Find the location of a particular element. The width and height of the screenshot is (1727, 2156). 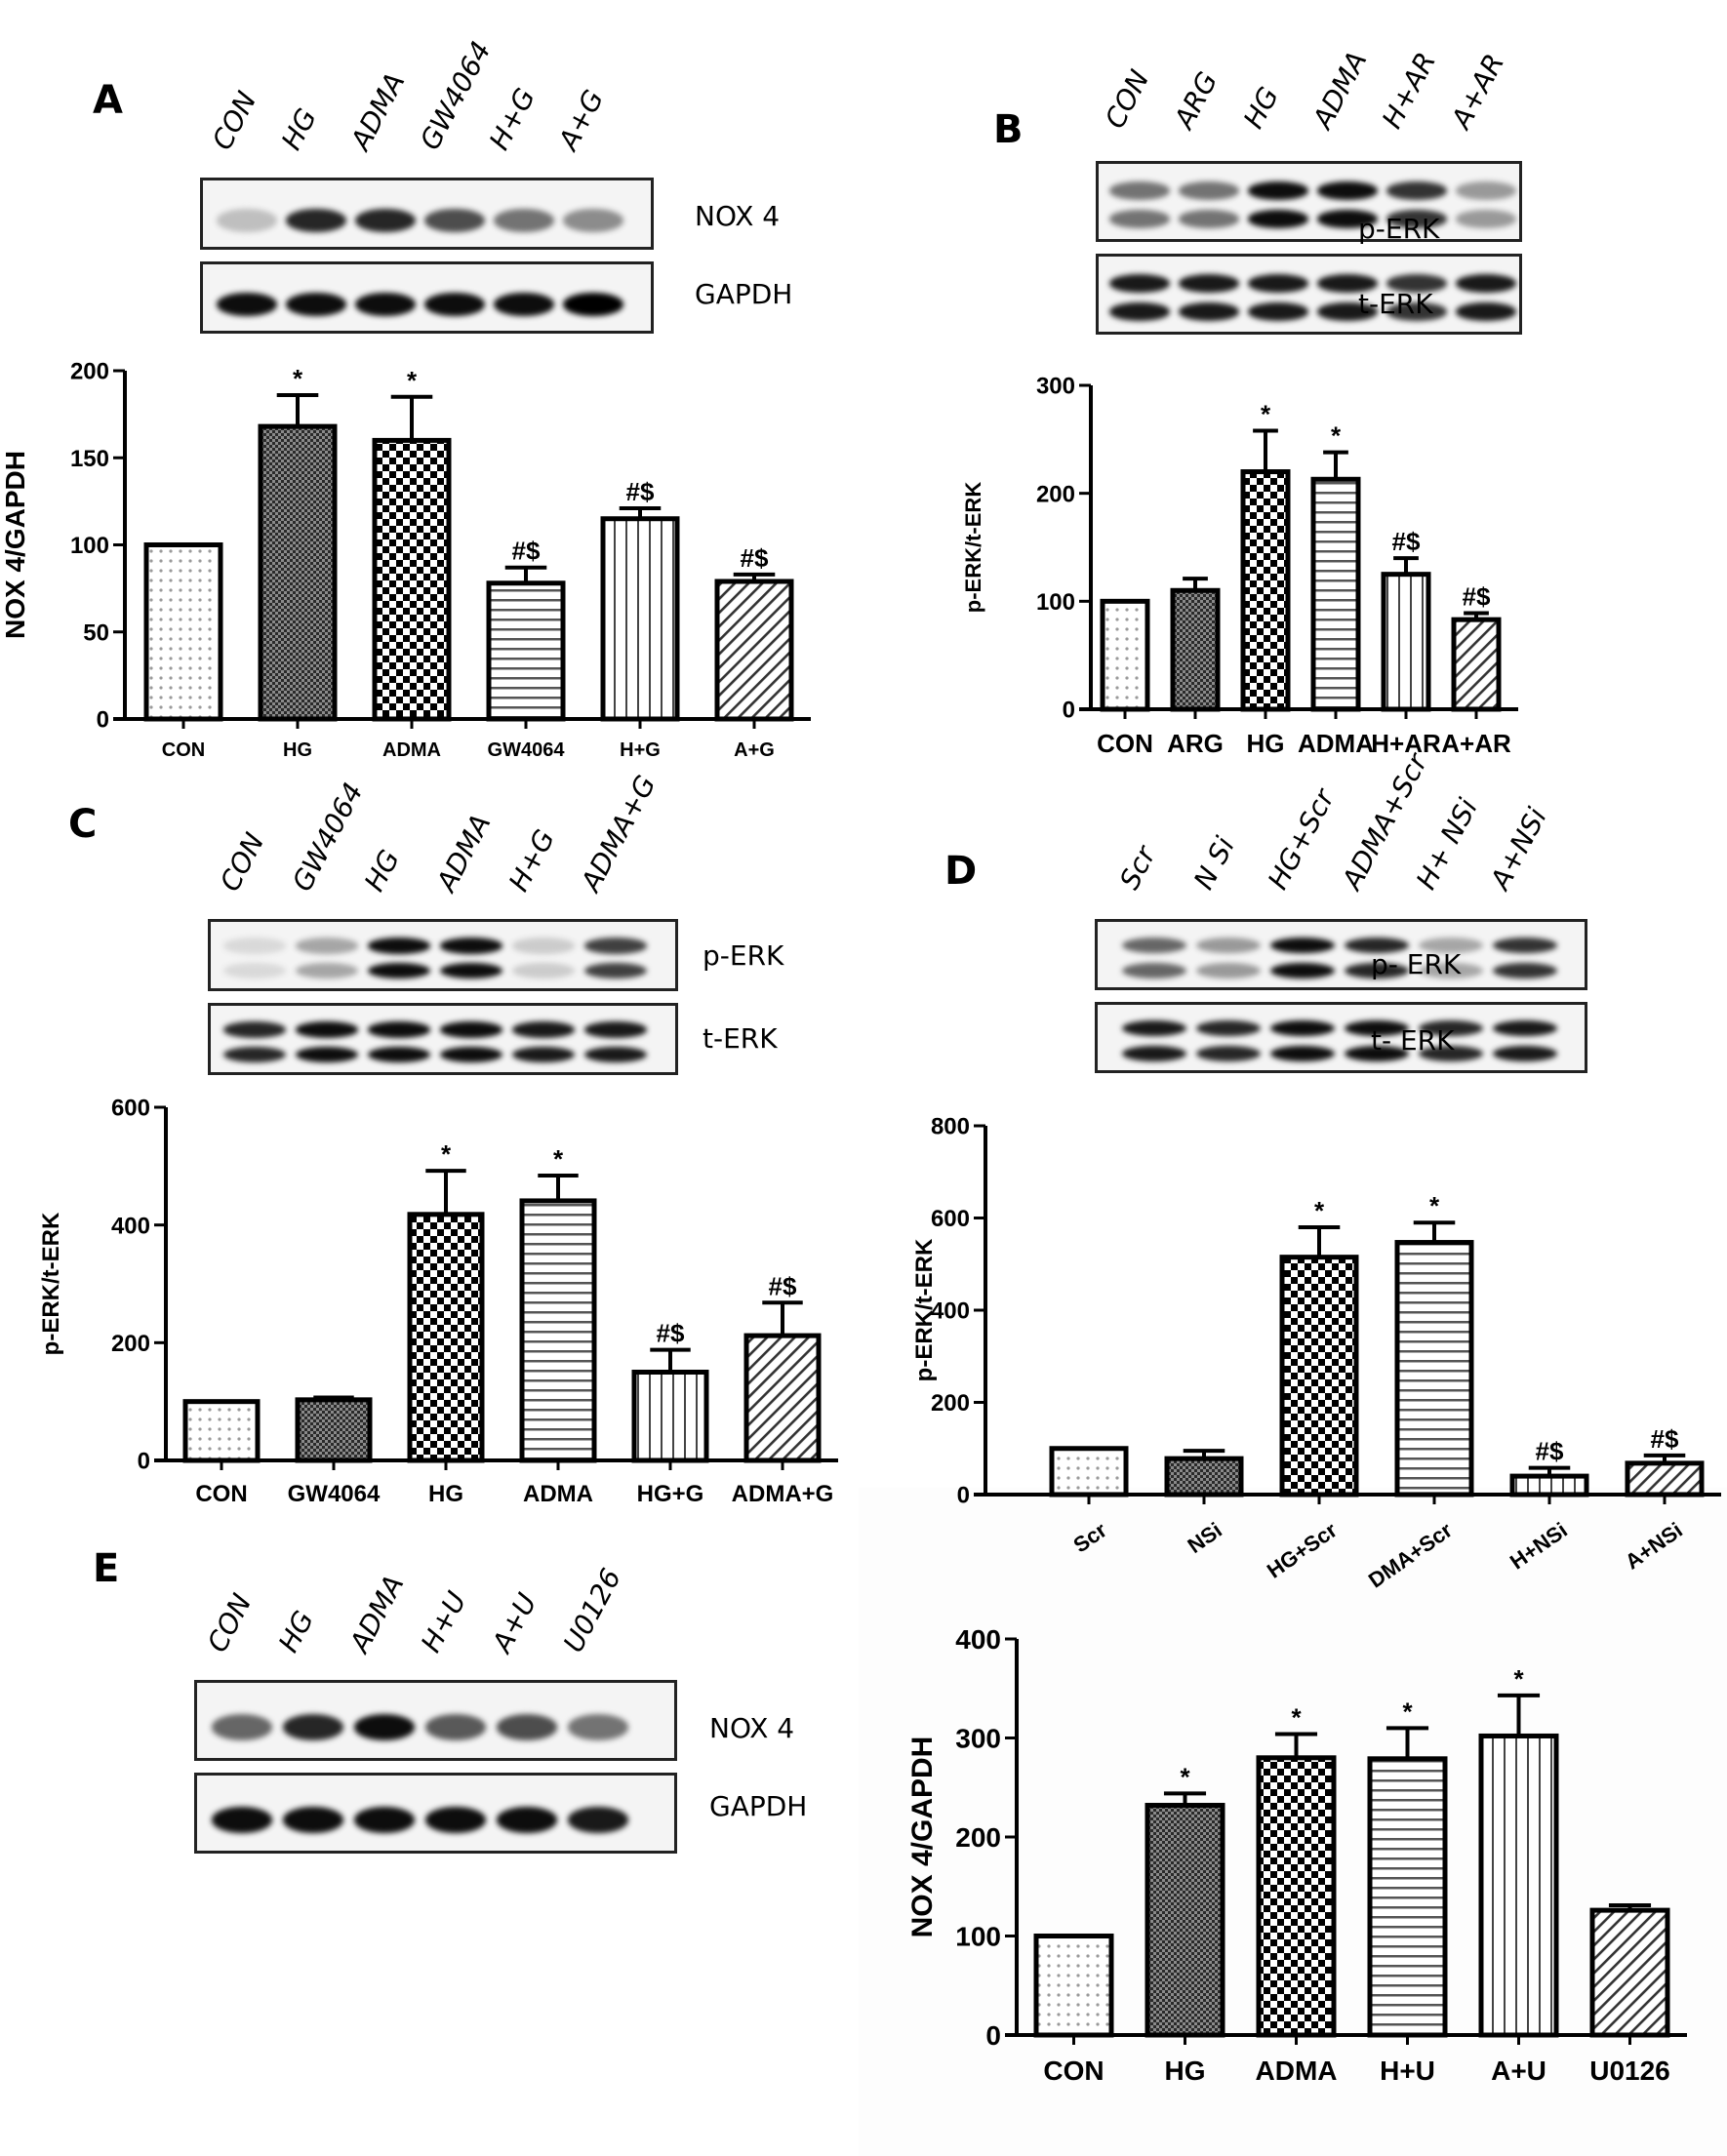

x-tick-label: HG is located at coordinates (1266, 743).